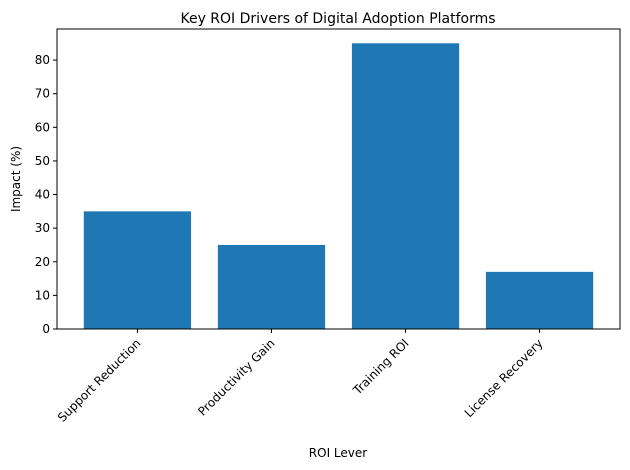 This screenshot has height=470, width=630. Describe the element at coordinates (42, 60) in the screenshot. I see `y-tick-label: 80` at that location.